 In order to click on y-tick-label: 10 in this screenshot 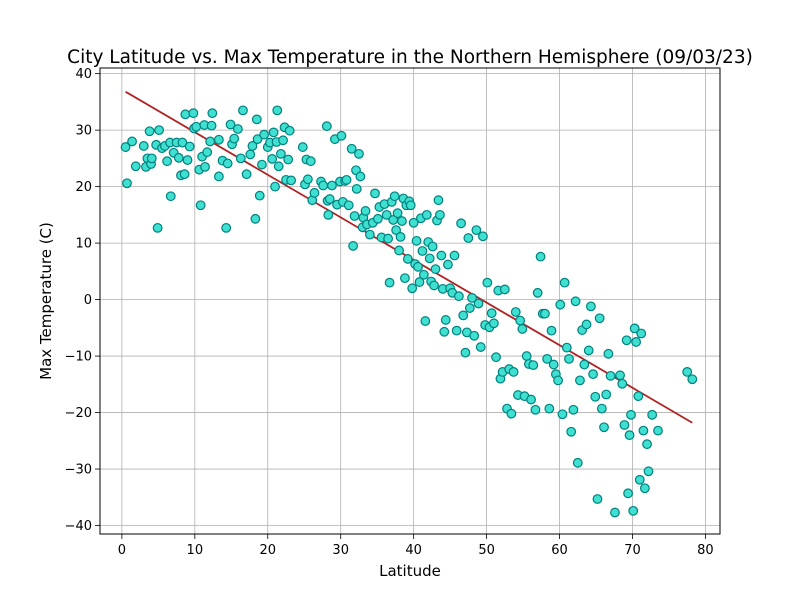, I will do `click(83, 244)`.